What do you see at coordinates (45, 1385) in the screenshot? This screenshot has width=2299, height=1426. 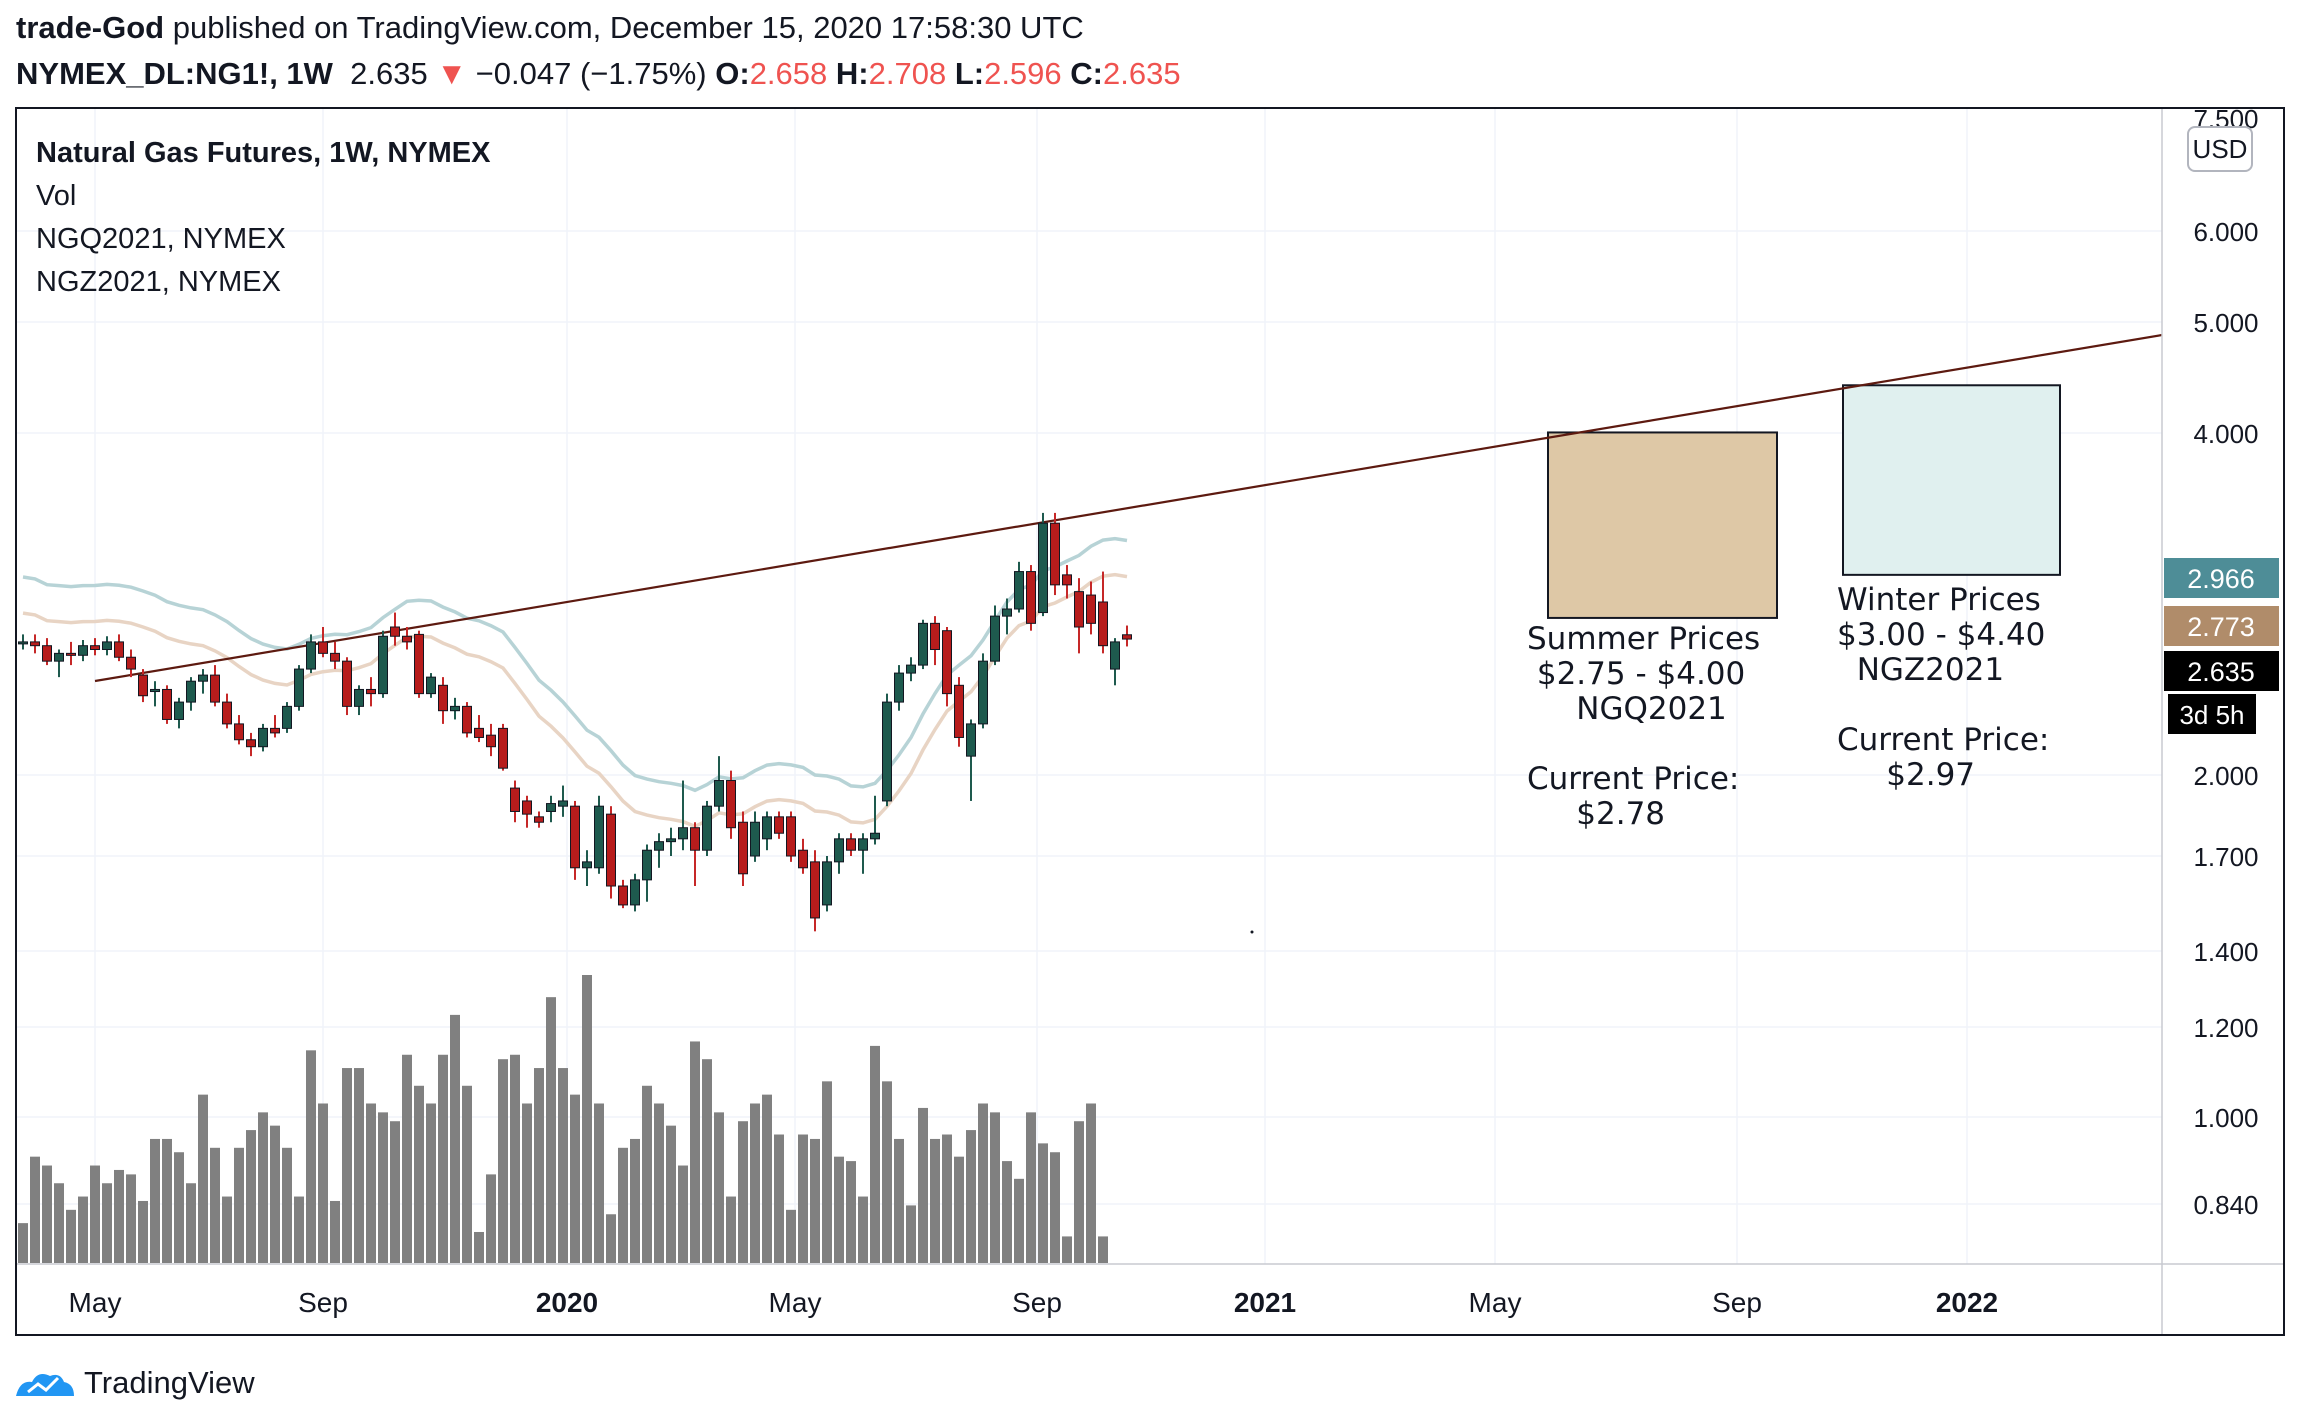 I see `tradingview-logo-icon` at bounding box center [45, 1385].